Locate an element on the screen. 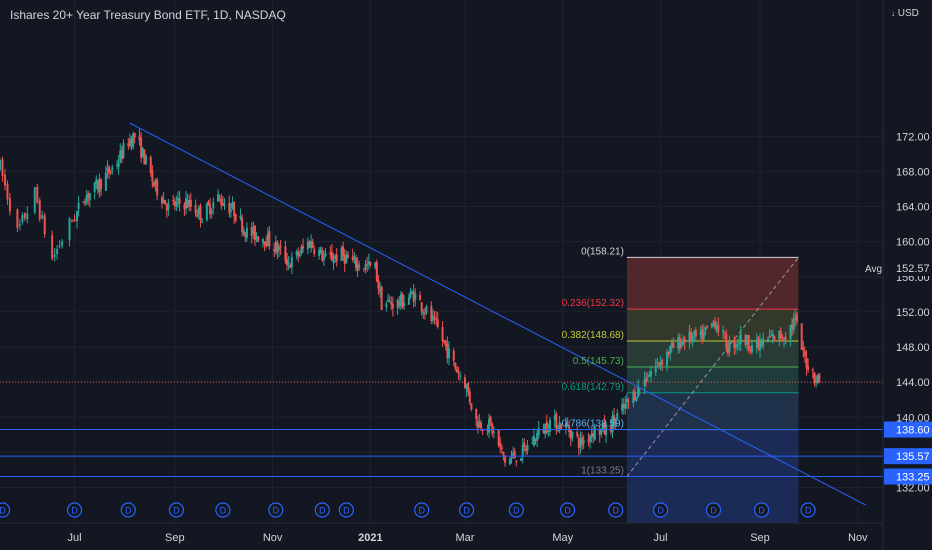 The height and width of the screenshot is (550, 932). time-tick-label: Jul is located at coordinates (74, 538).